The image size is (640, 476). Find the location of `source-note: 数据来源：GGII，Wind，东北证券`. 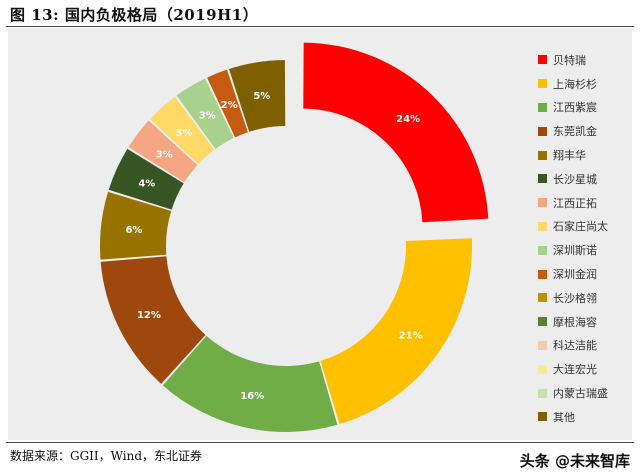

source-note: 数据来源：GGII，Wind，东北证券 is located at coordinates (106, 456).